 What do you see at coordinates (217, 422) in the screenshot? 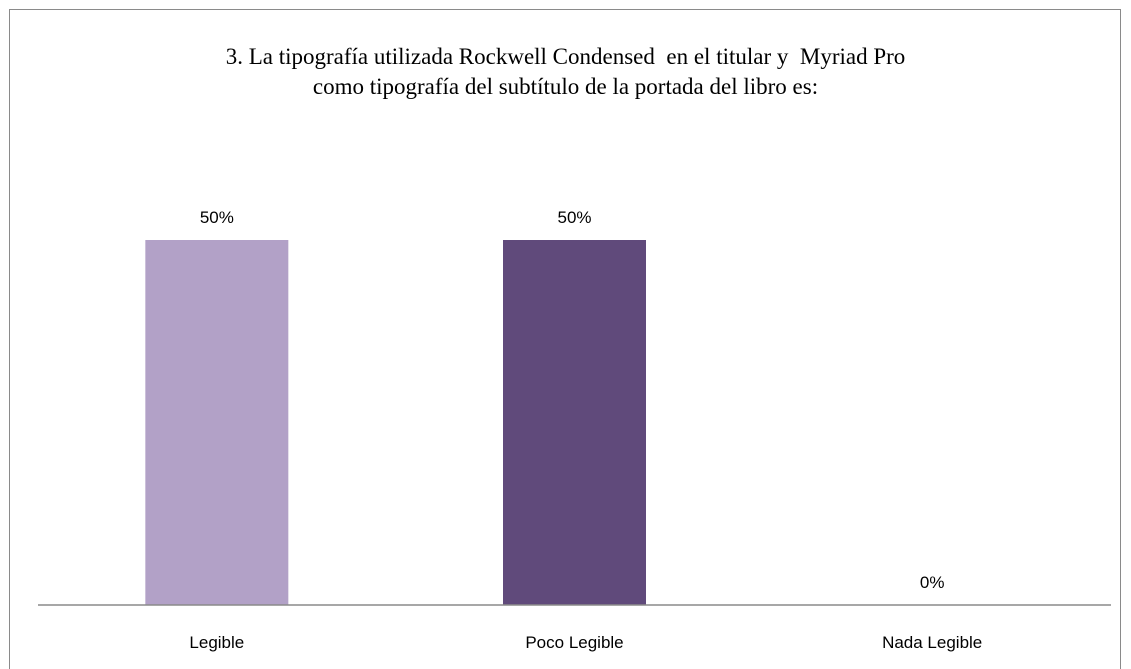
I see `bar-legible` at bounding box center [217, 422].